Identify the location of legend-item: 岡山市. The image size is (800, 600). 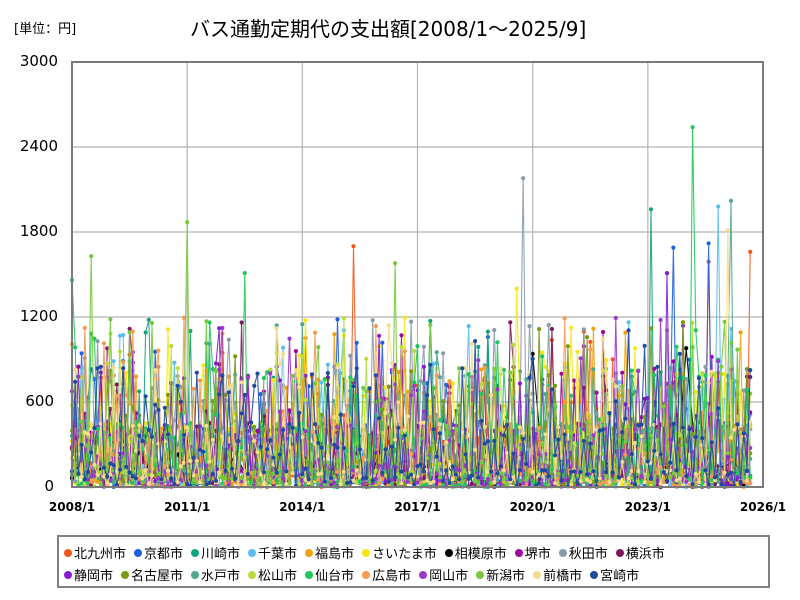
(443, 574).